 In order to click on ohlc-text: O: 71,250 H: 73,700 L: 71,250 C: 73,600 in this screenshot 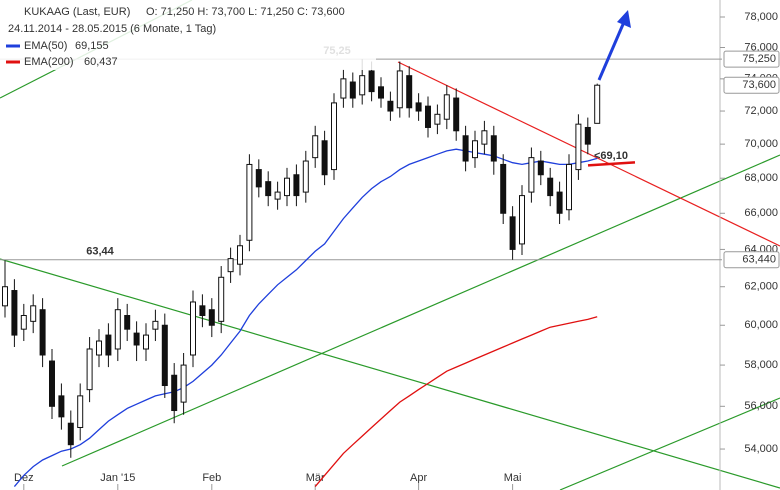, I will do `click(245, 12)`.